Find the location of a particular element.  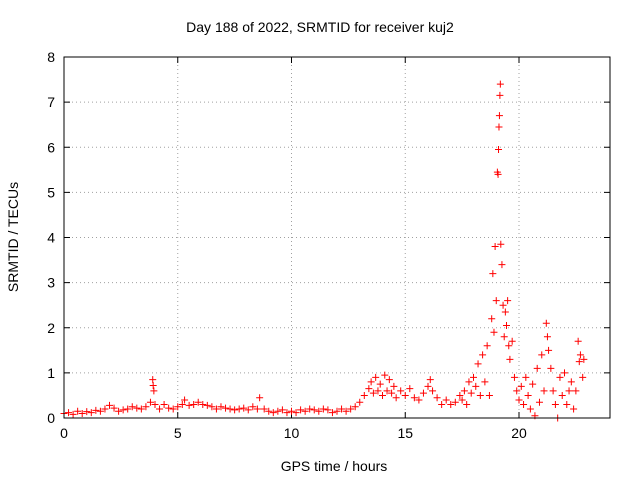

x-tick-label: 0 is located at coordinates (64, 433).